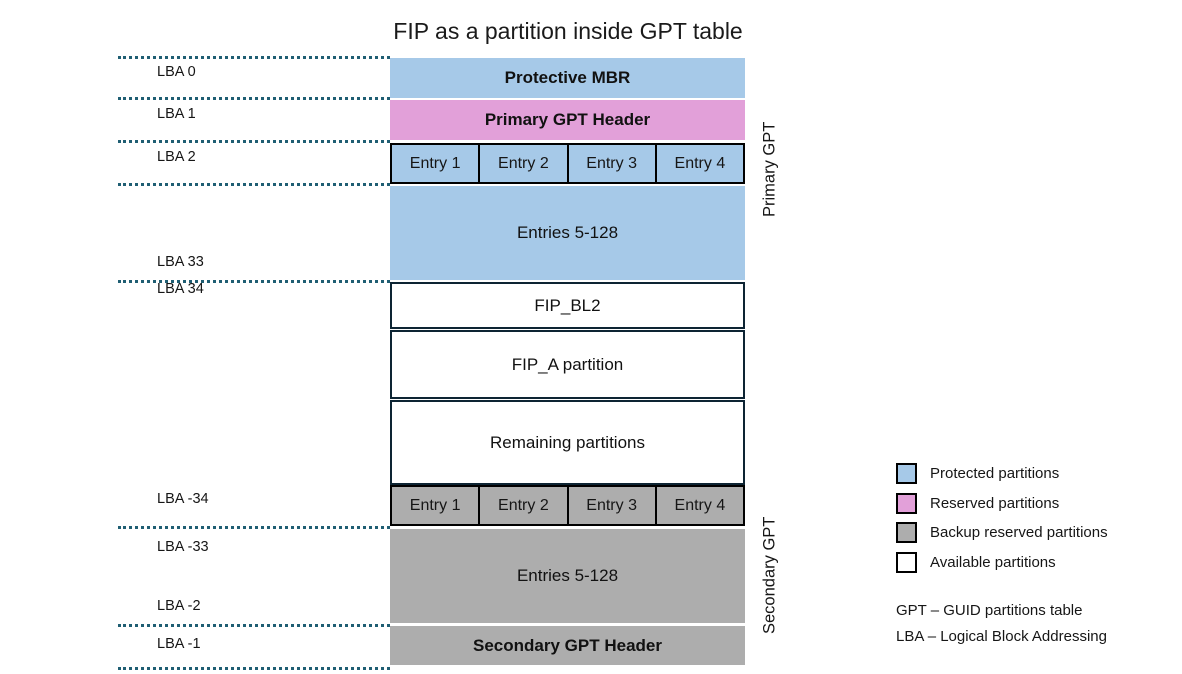 The width and height of the screenshot is (1182, 674). What do you see at coordinates (567, 233) in the screenshot?
I see `block-entries-5-128-primary: Entries 5-128` at bounding box center [567, 233].